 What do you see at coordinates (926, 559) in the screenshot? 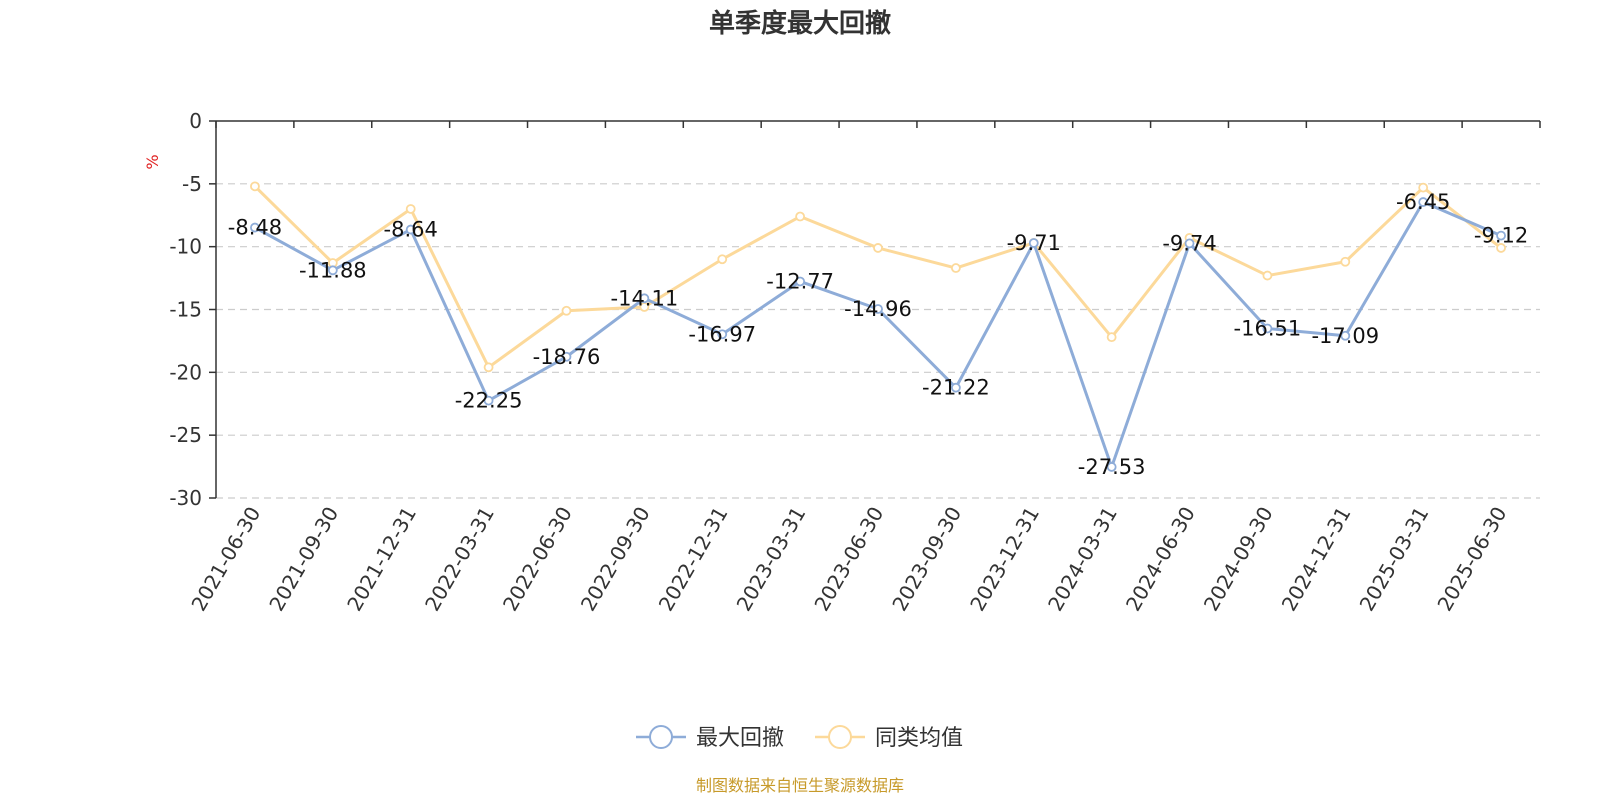
I see `x-tick-label: 2023-09-30` at bounding box center [926, 559].